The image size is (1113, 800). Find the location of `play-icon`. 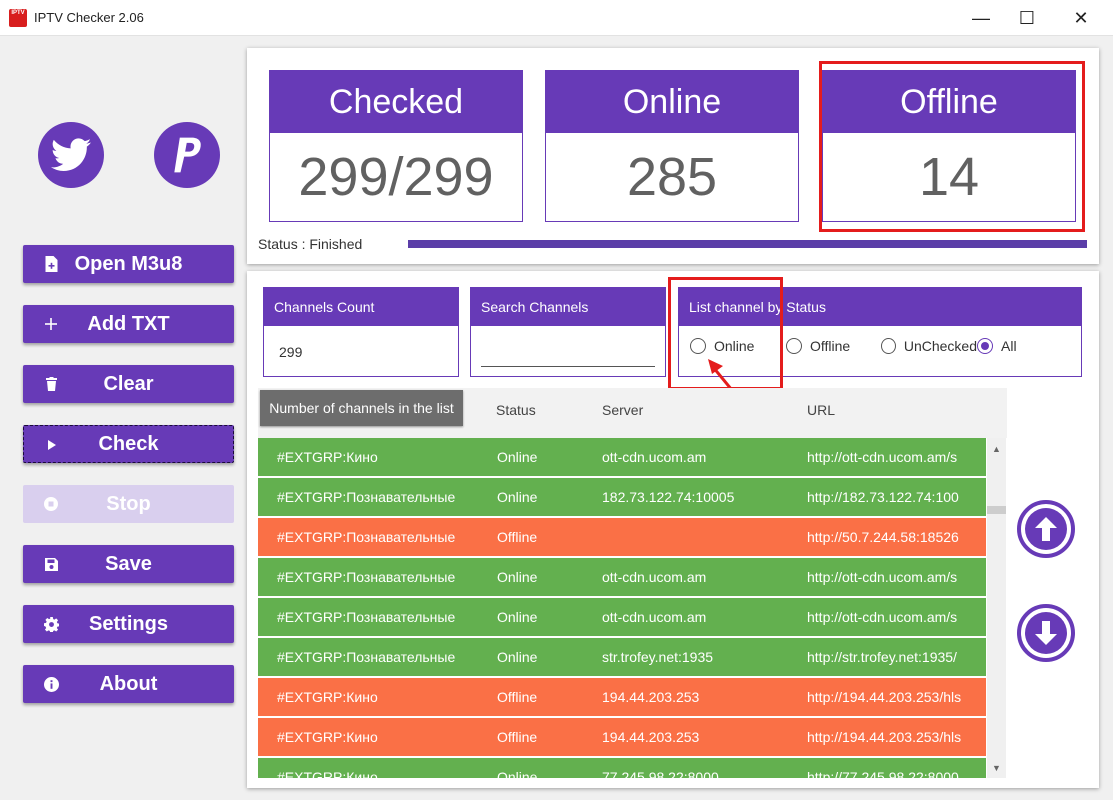

play-icon is located at coordinates (52, 445).